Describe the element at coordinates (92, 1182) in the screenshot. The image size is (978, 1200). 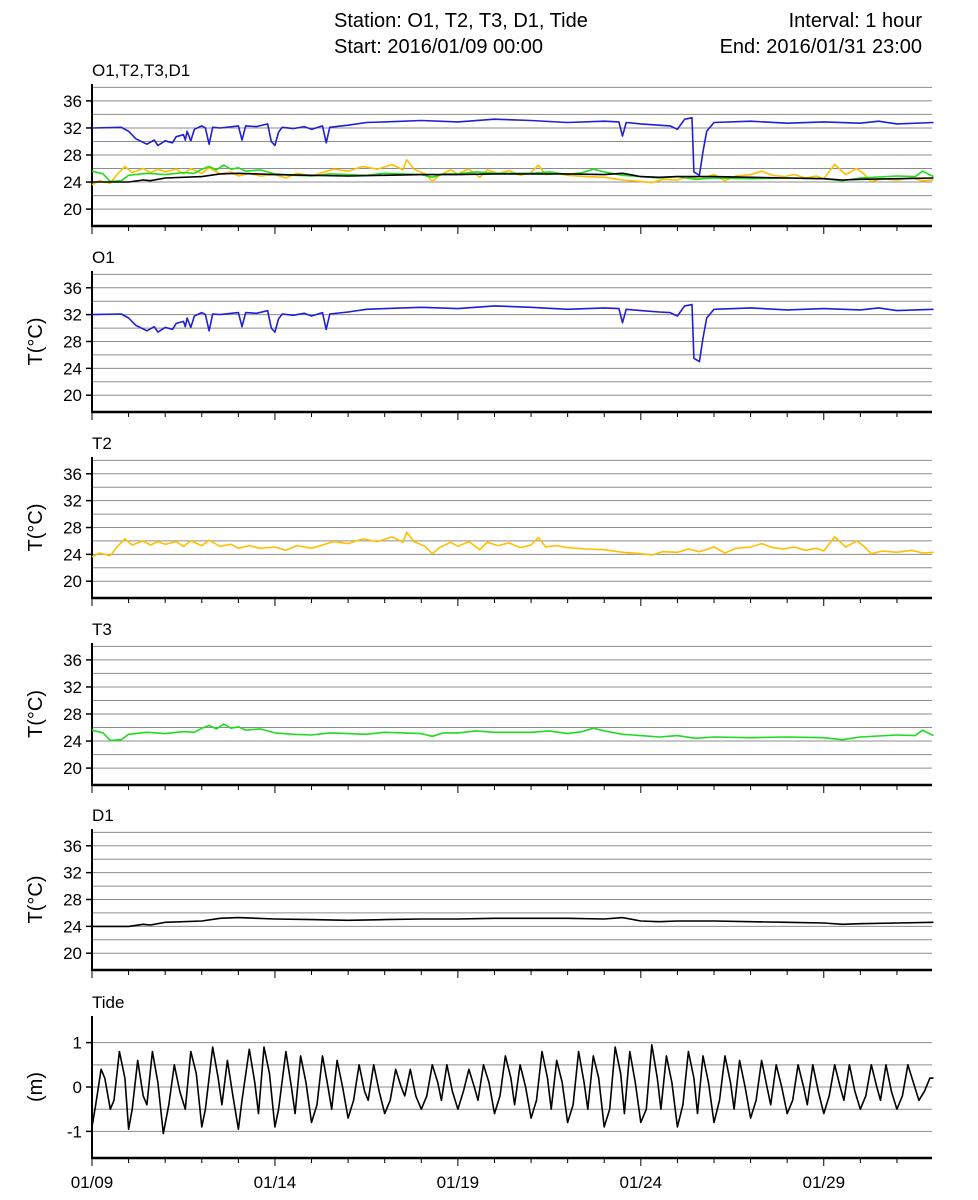
I see `x-tick-label: 01/09` at that location.